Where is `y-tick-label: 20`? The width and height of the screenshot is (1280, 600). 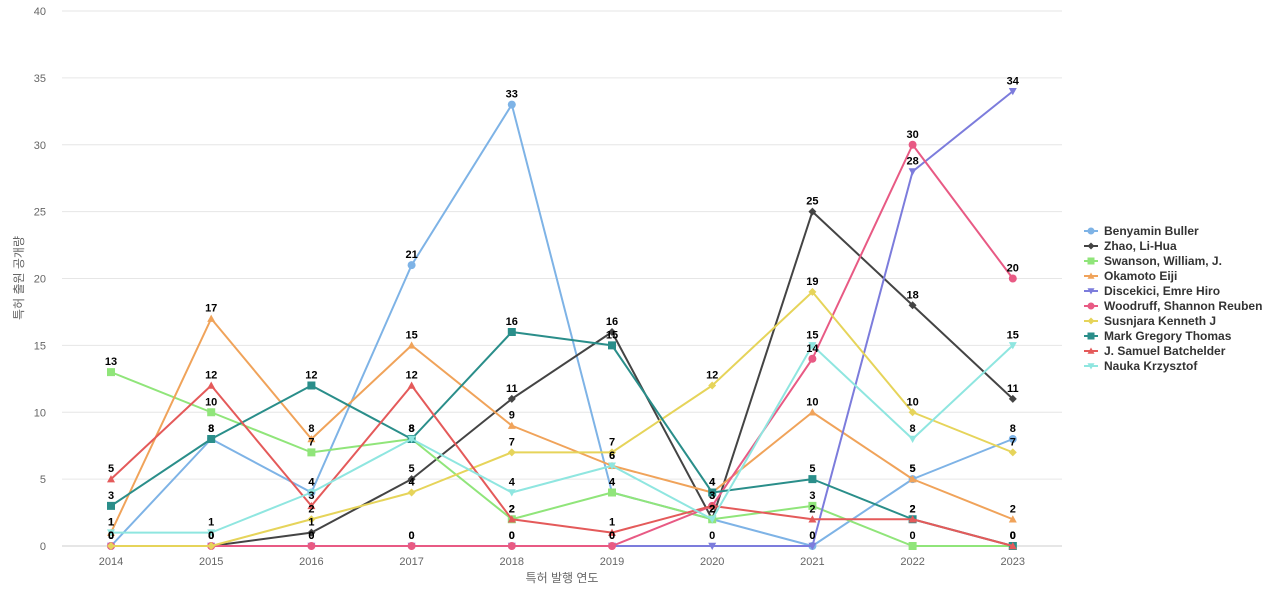
y-tick-label: 20 is located at coordinates (40, 280).